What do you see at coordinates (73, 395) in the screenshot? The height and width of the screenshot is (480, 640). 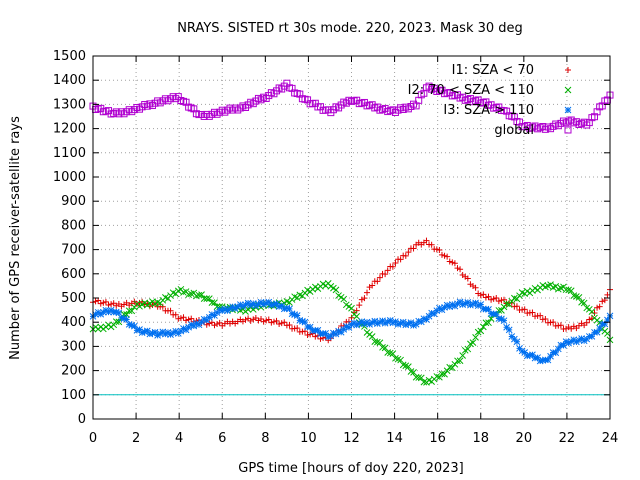 I see `y-tick-label: 100` at bounding box center [73, 395].